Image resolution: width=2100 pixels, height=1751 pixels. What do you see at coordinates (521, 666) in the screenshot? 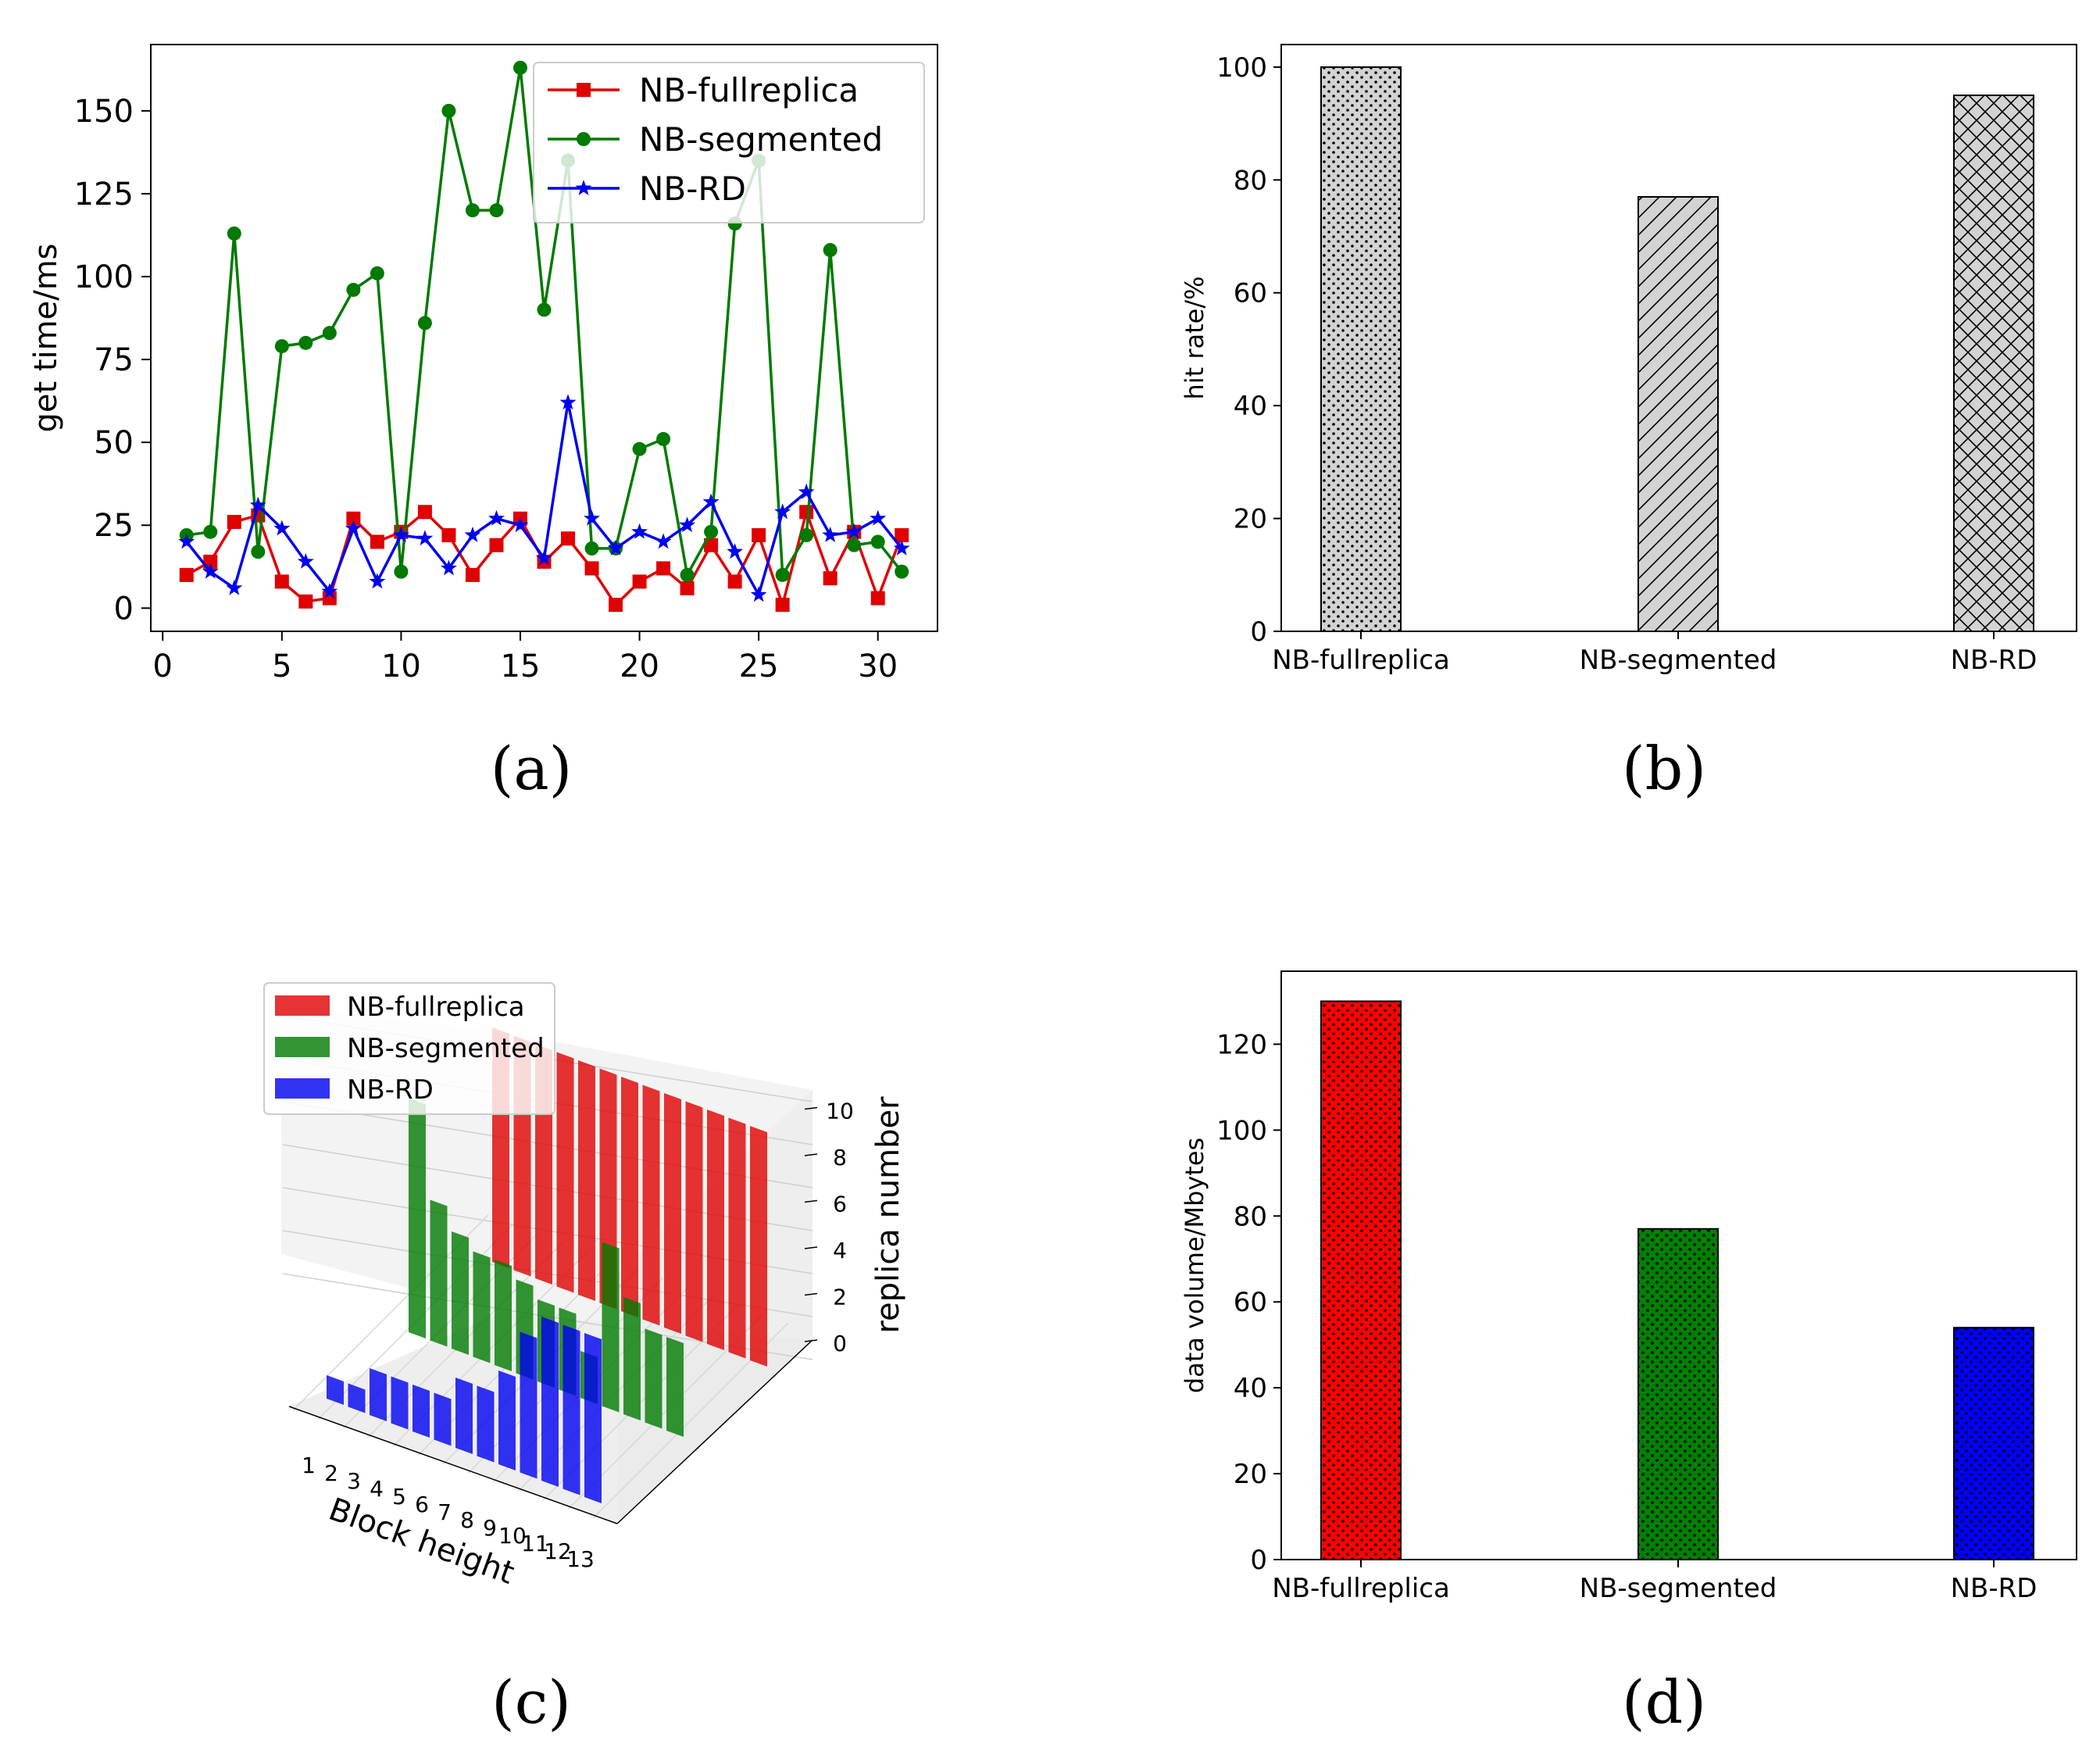
I see `x-tick-label-a: 15` at bounding box center [521, 666].